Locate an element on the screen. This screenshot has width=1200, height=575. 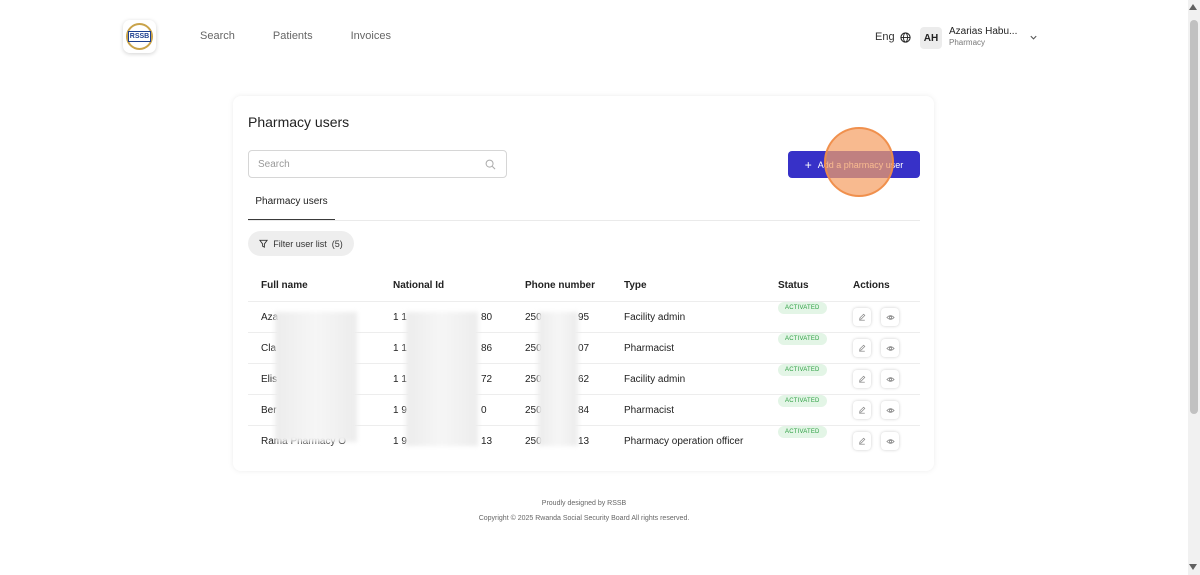
full-name: Aza is located at coordinates (270, 317).